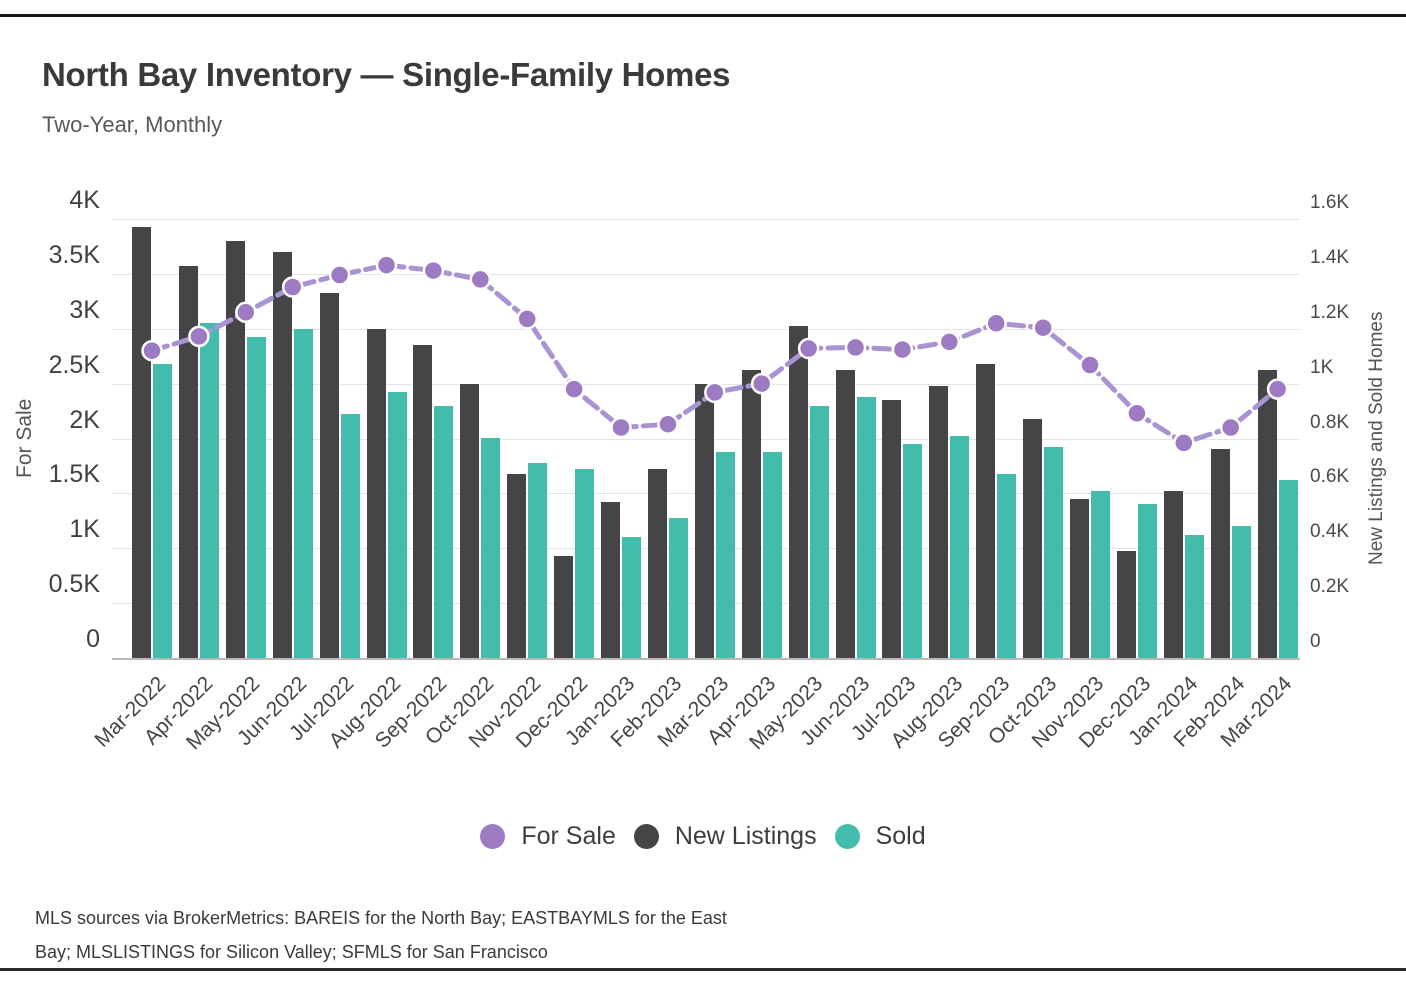 This screenshot has height=988, width=1406. Describe the element at coordinates (84, 529) in the screenshot. I see `left-axis-tick-label: 1K` at that location.